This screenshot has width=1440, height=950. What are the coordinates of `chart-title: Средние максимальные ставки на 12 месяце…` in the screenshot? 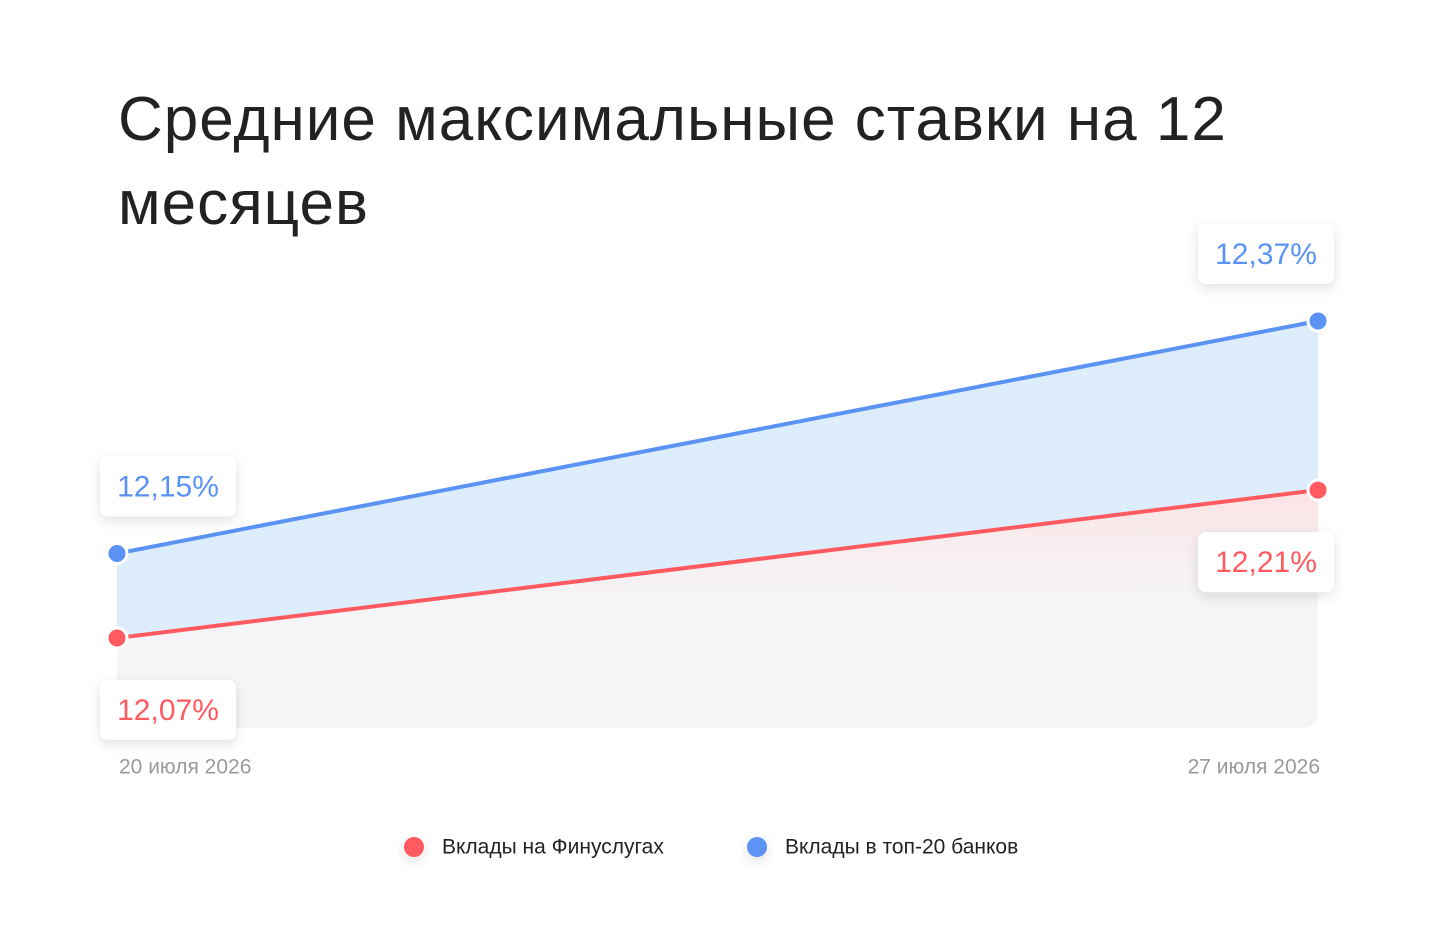 It's located at (672, 161).